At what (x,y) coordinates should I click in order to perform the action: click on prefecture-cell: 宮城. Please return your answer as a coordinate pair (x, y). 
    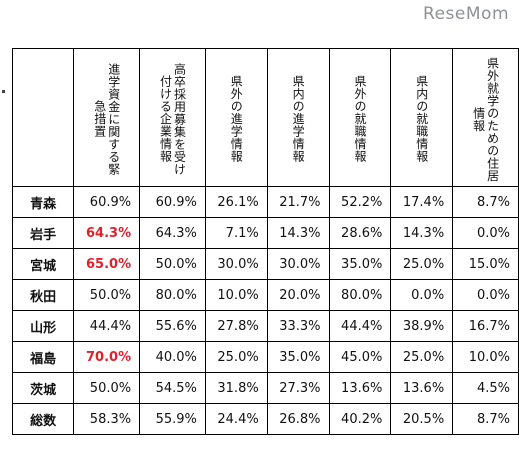
    Looking at the image, I should click on (43, 264).